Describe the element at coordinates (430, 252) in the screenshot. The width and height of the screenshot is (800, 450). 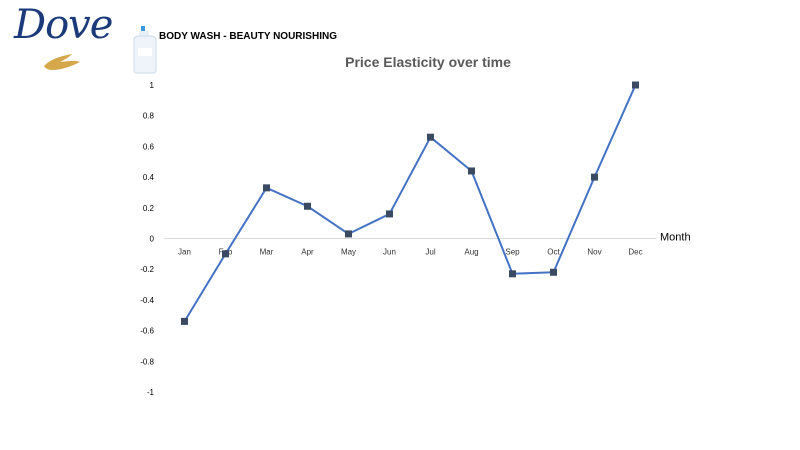
I see `x-tick-label: Jul` at that location.